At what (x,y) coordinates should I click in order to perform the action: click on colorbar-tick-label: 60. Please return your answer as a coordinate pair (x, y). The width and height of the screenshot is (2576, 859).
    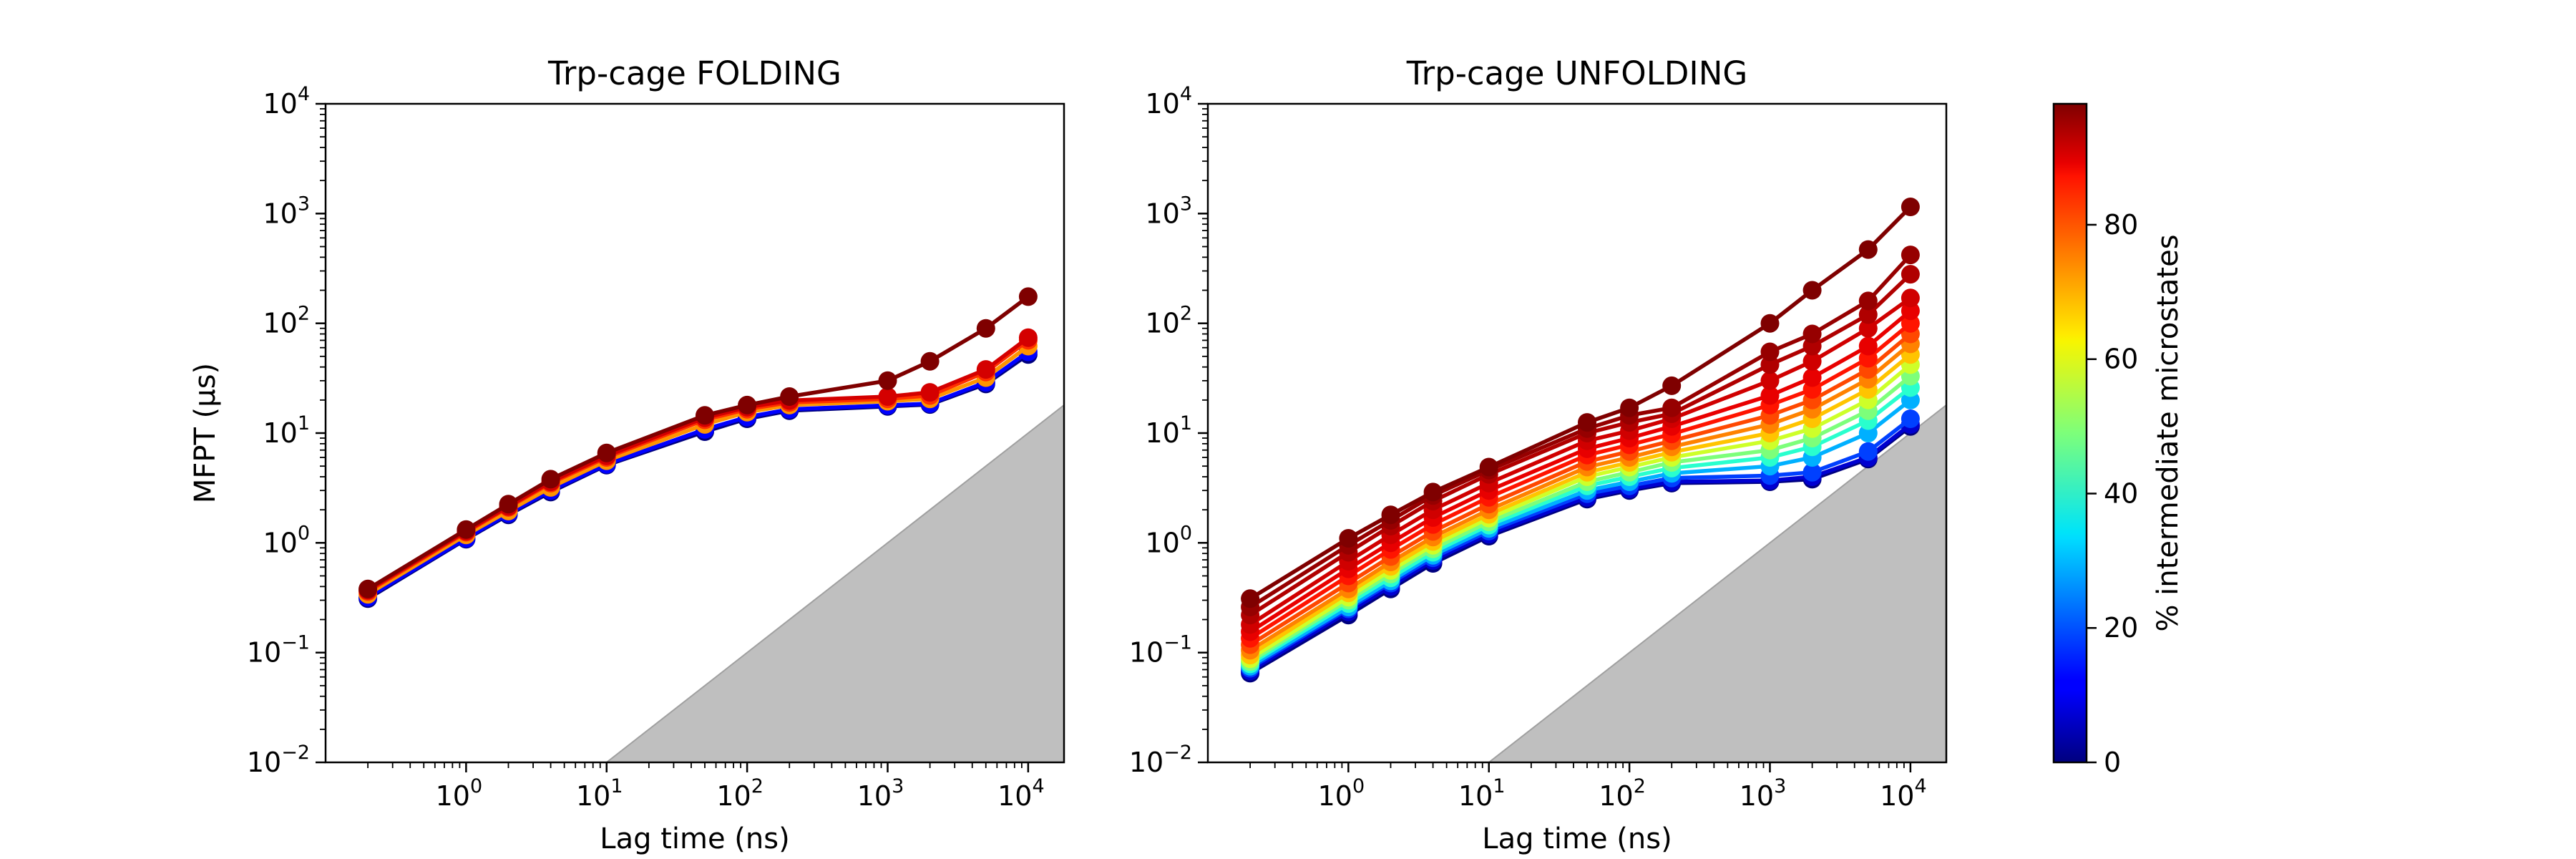
    Looking at the image, I should click on (2121, 359).